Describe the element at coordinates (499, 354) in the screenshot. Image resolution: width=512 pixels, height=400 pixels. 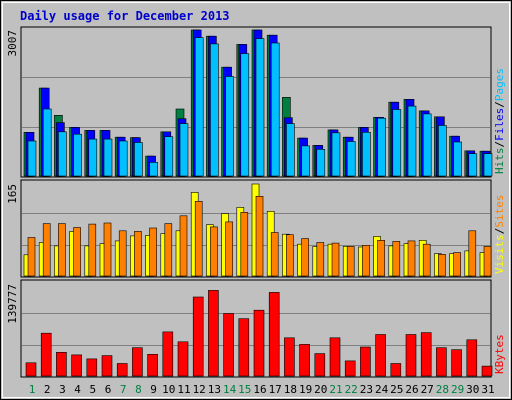
I see `legend-panel-3: KBytes` at that location.